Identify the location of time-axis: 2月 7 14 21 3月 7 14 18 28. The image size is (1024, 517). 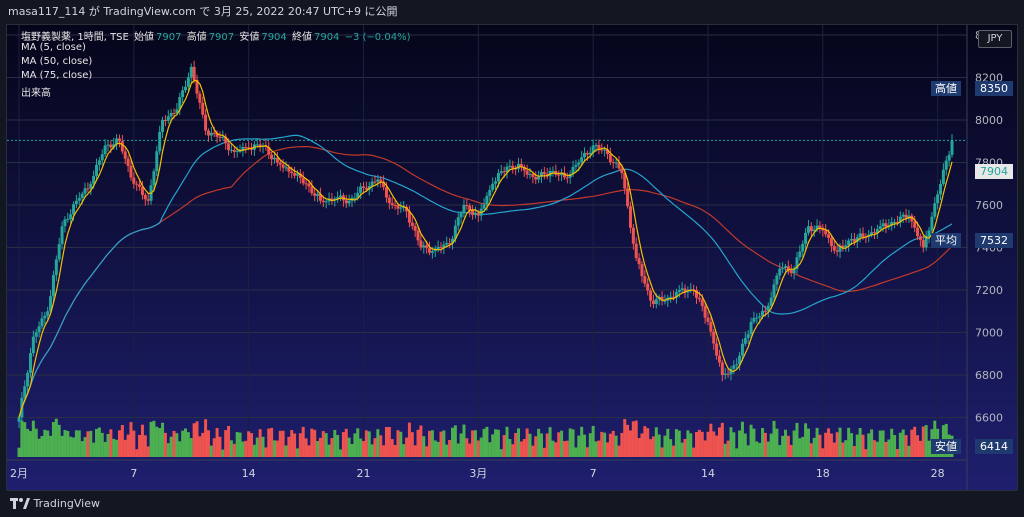
(487, 469).